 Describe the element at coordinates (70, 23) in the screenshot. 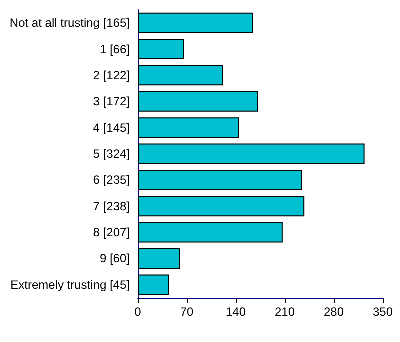

I see `y-tick-label: Not at all trusting [165]` at that location.